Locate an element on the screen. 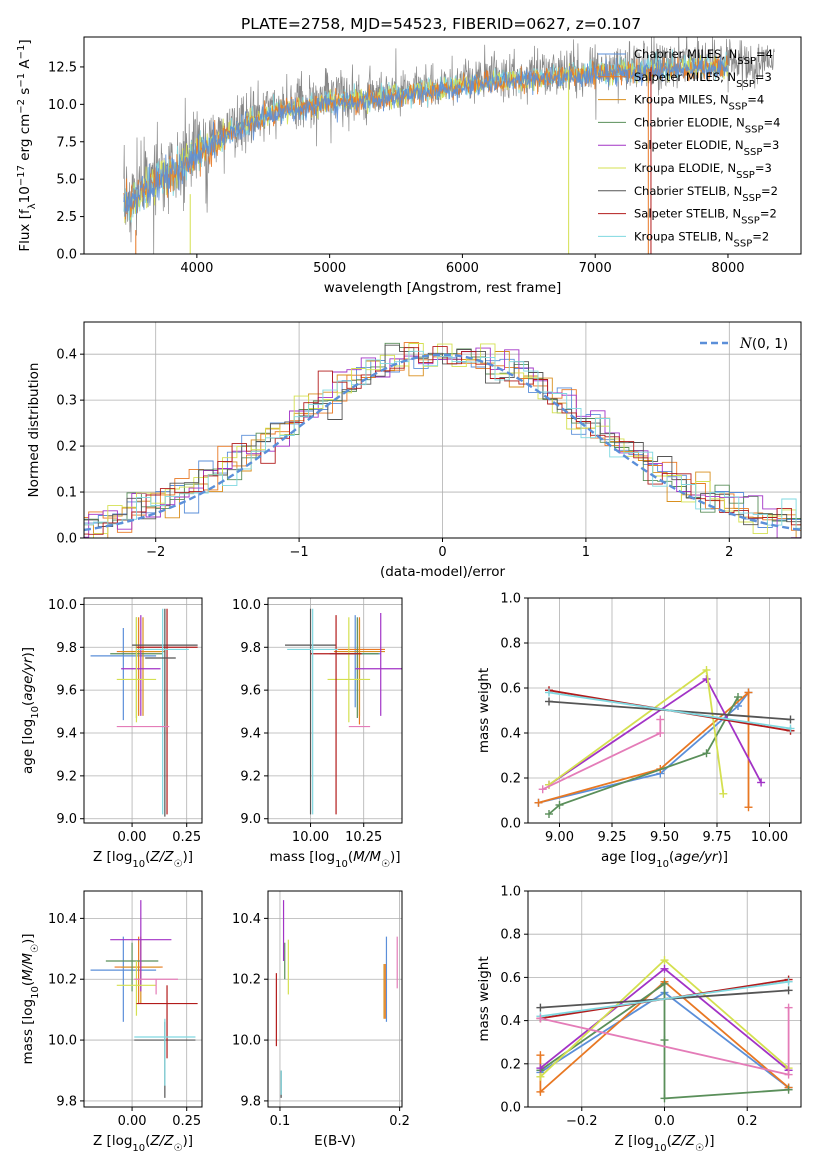 The height and width of the screenshot is (1170, 819). legend-entry: Kroupa ELODIE, NSSP=3 is located at coordinates (703, 171).